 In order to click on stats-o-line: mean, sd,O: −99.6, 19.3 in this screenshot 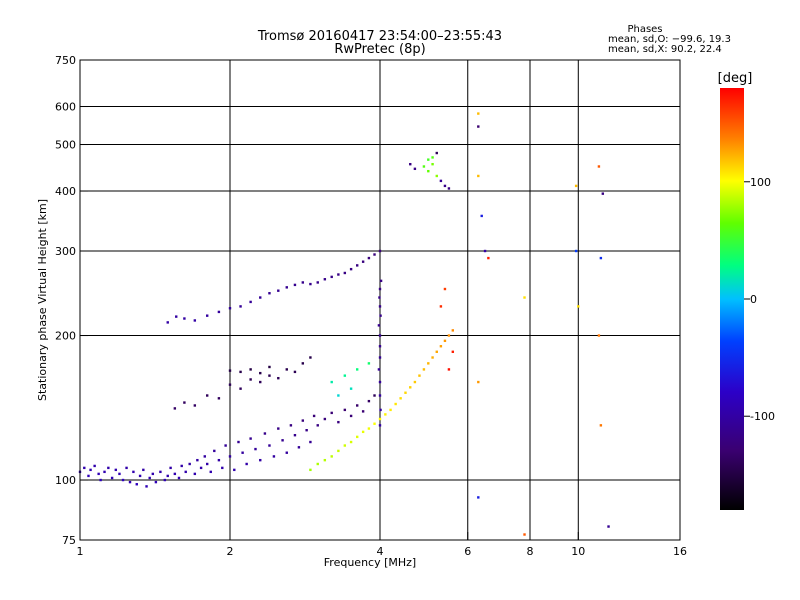, I will do `click(669, 39)`.